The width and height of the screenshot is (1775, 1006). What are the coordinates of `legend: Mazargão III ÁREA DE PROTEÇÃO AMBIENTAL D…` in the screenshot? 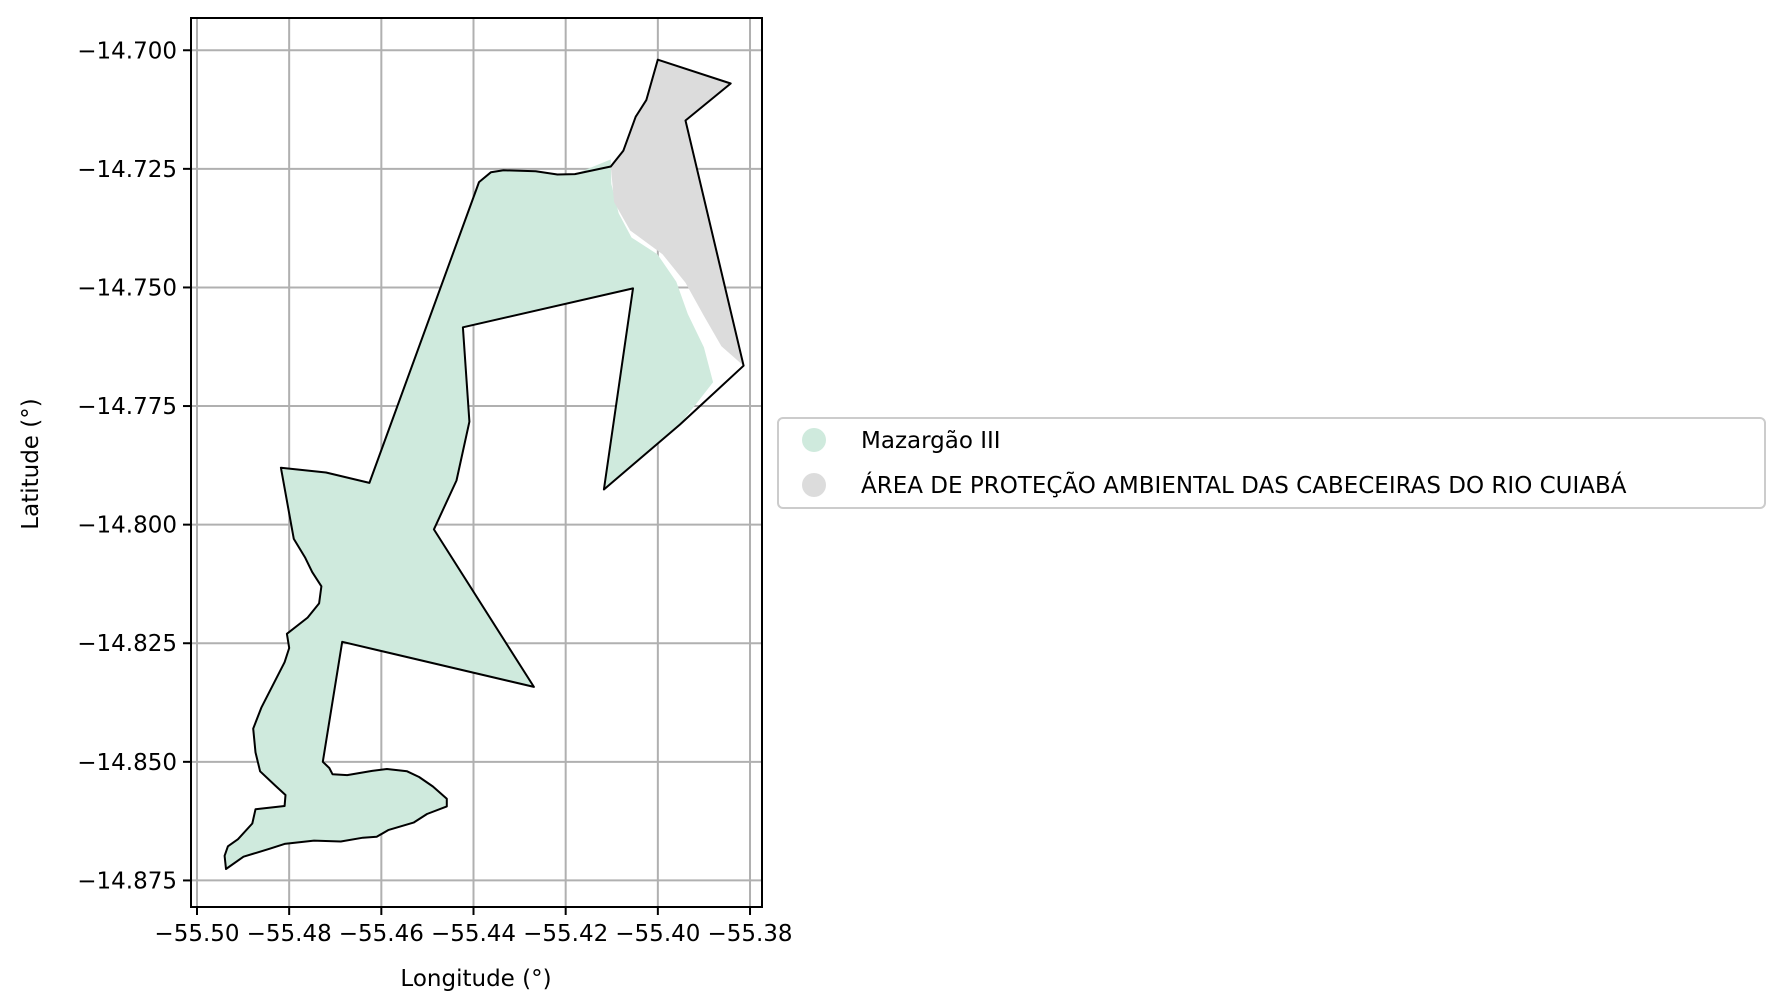 It's located at (1271, 463).